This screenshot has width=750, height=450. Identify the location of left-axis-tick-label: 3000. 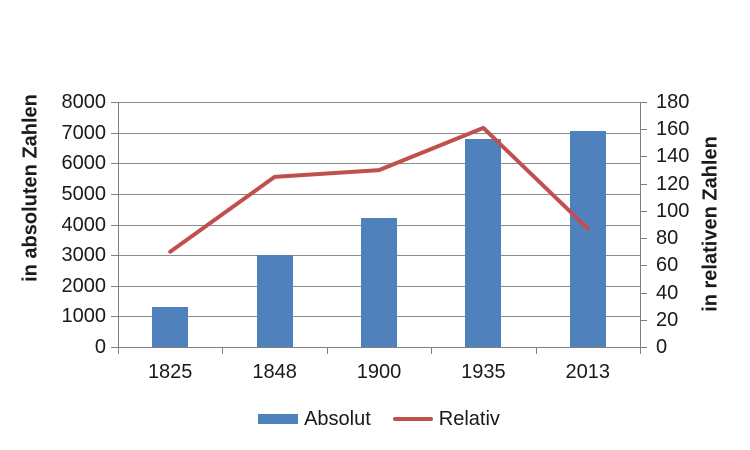
(84, 255).